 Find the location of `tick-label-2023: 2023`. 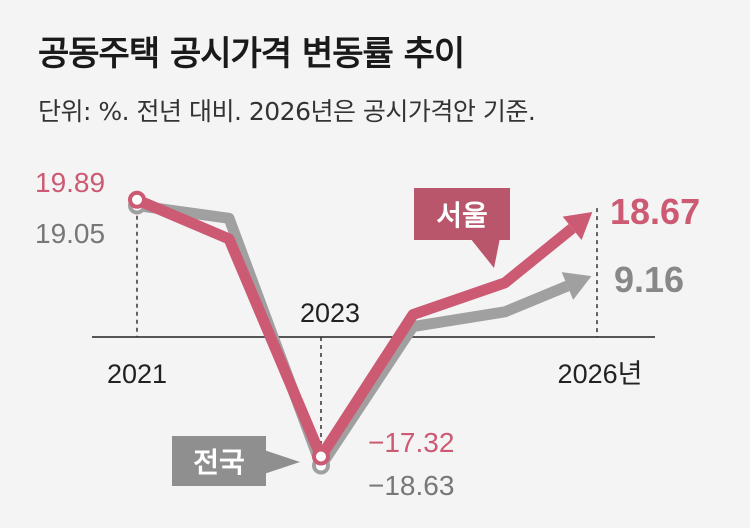

tick-label-2023: 2023 is located at coordinates (330, 313).